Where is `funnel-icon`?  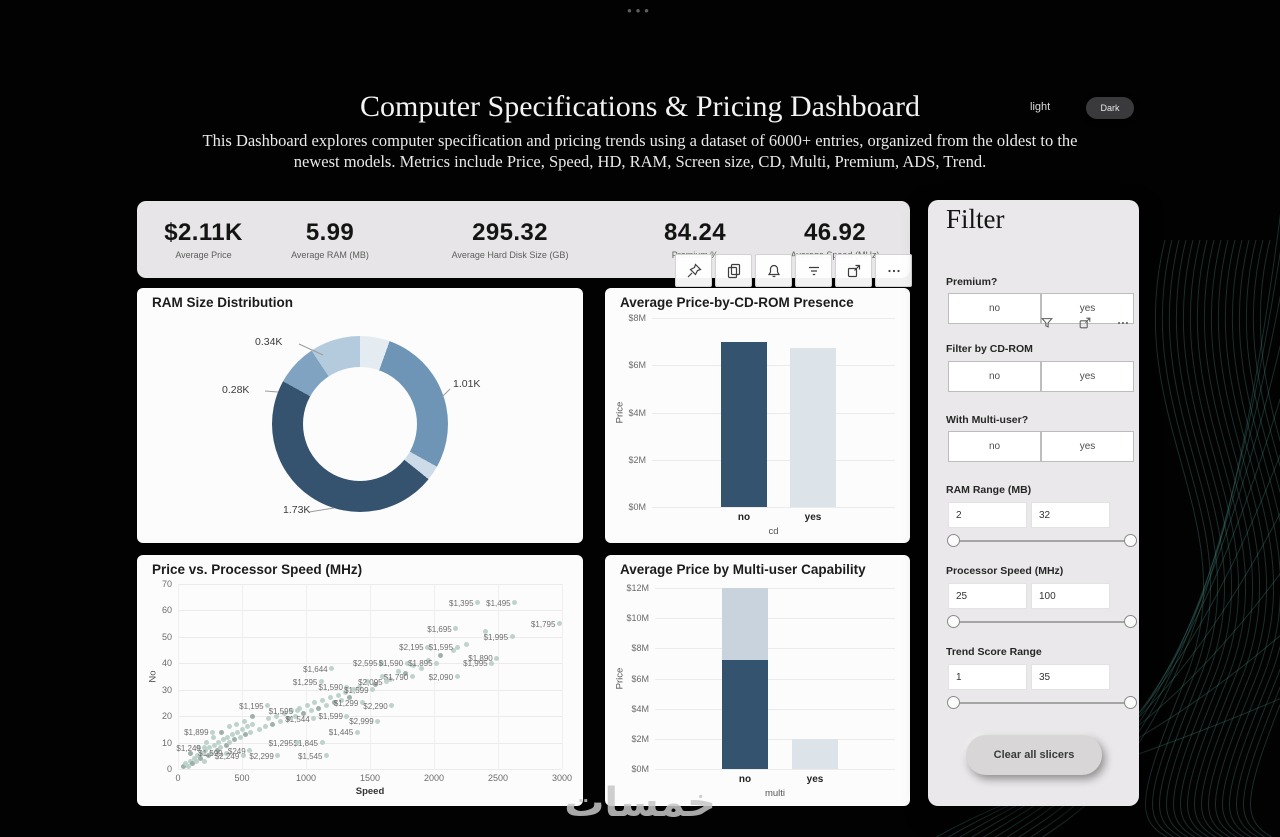 funnel-icon is located at coordinates (1047, 323).